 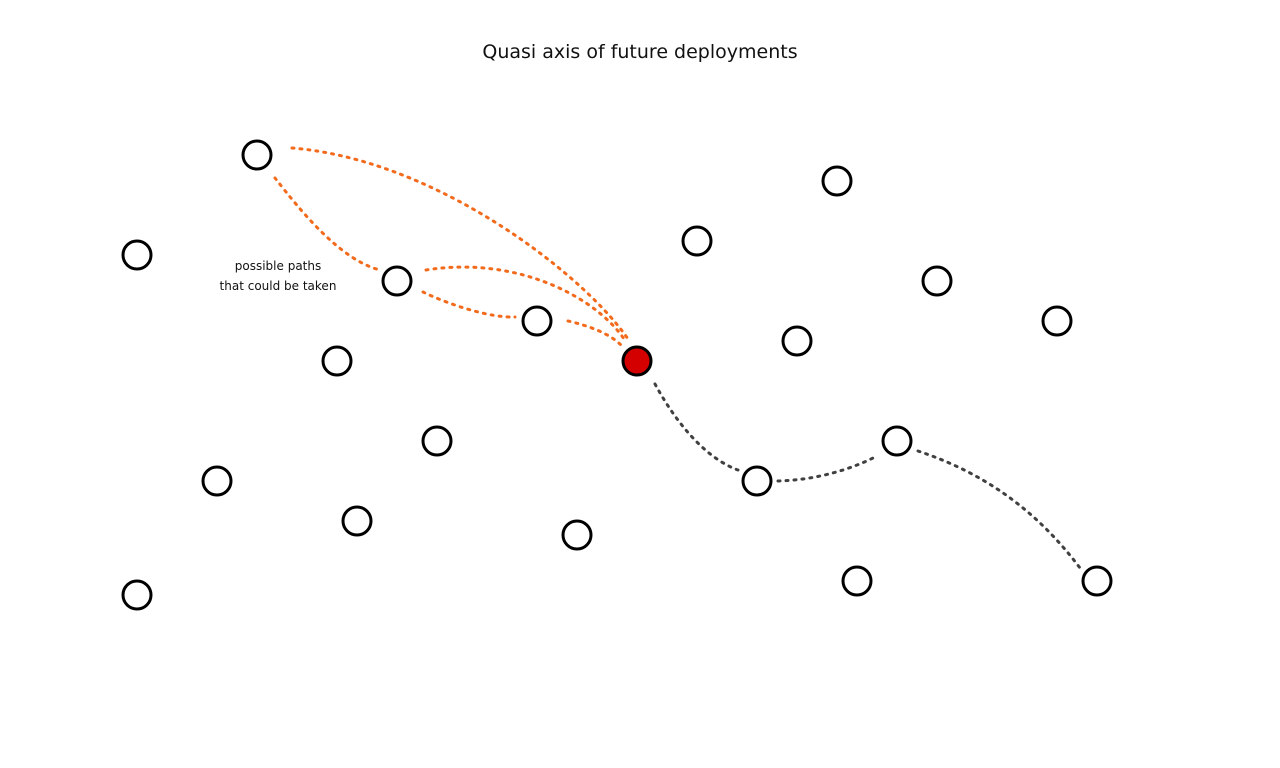 I want to click on possible-path-c-to-red, so click(x=526, y=304).